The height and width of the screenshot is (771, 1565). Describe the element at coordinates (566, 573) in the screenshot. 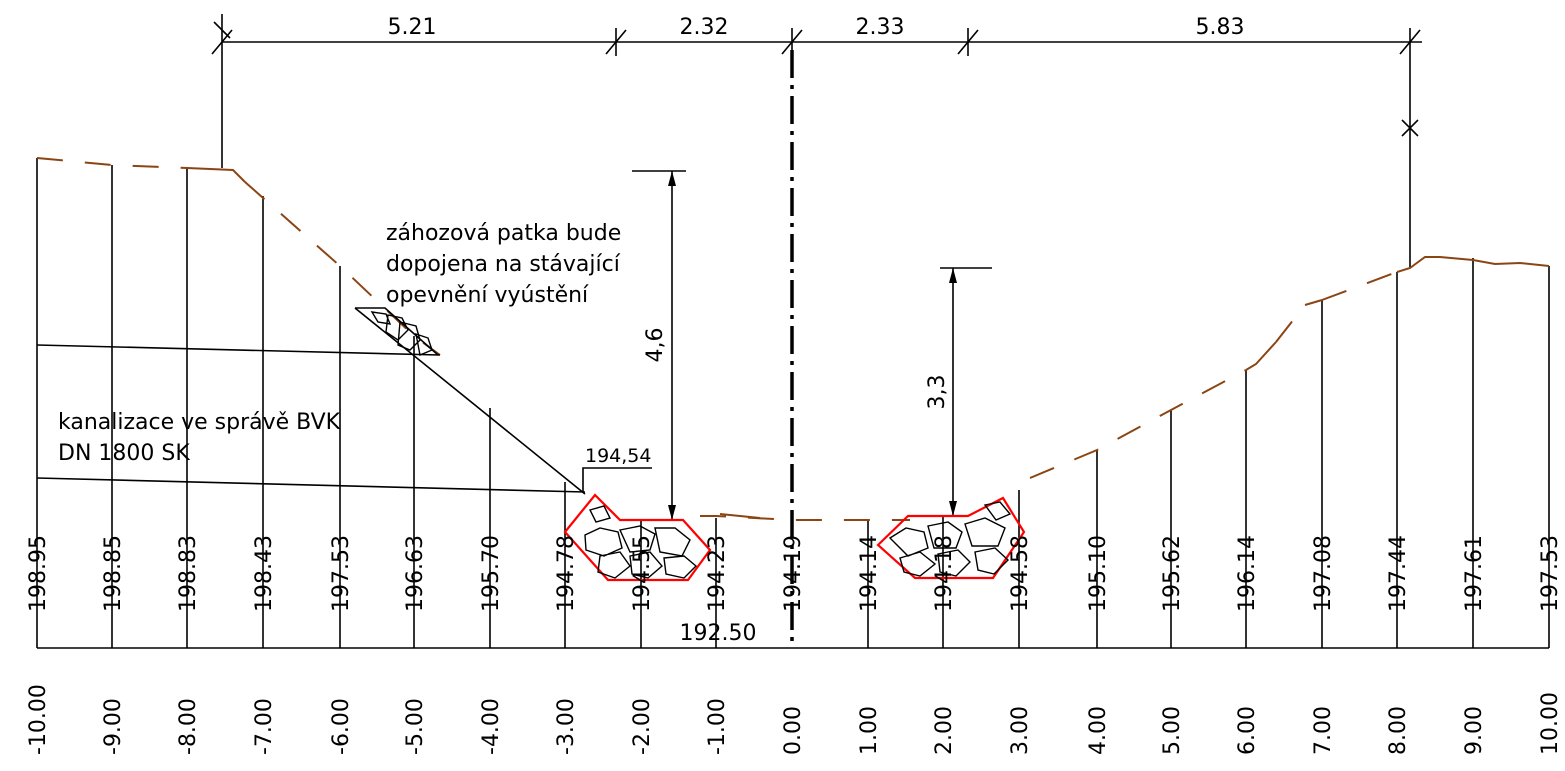

I see `elevation-label: 194.78` at that location.